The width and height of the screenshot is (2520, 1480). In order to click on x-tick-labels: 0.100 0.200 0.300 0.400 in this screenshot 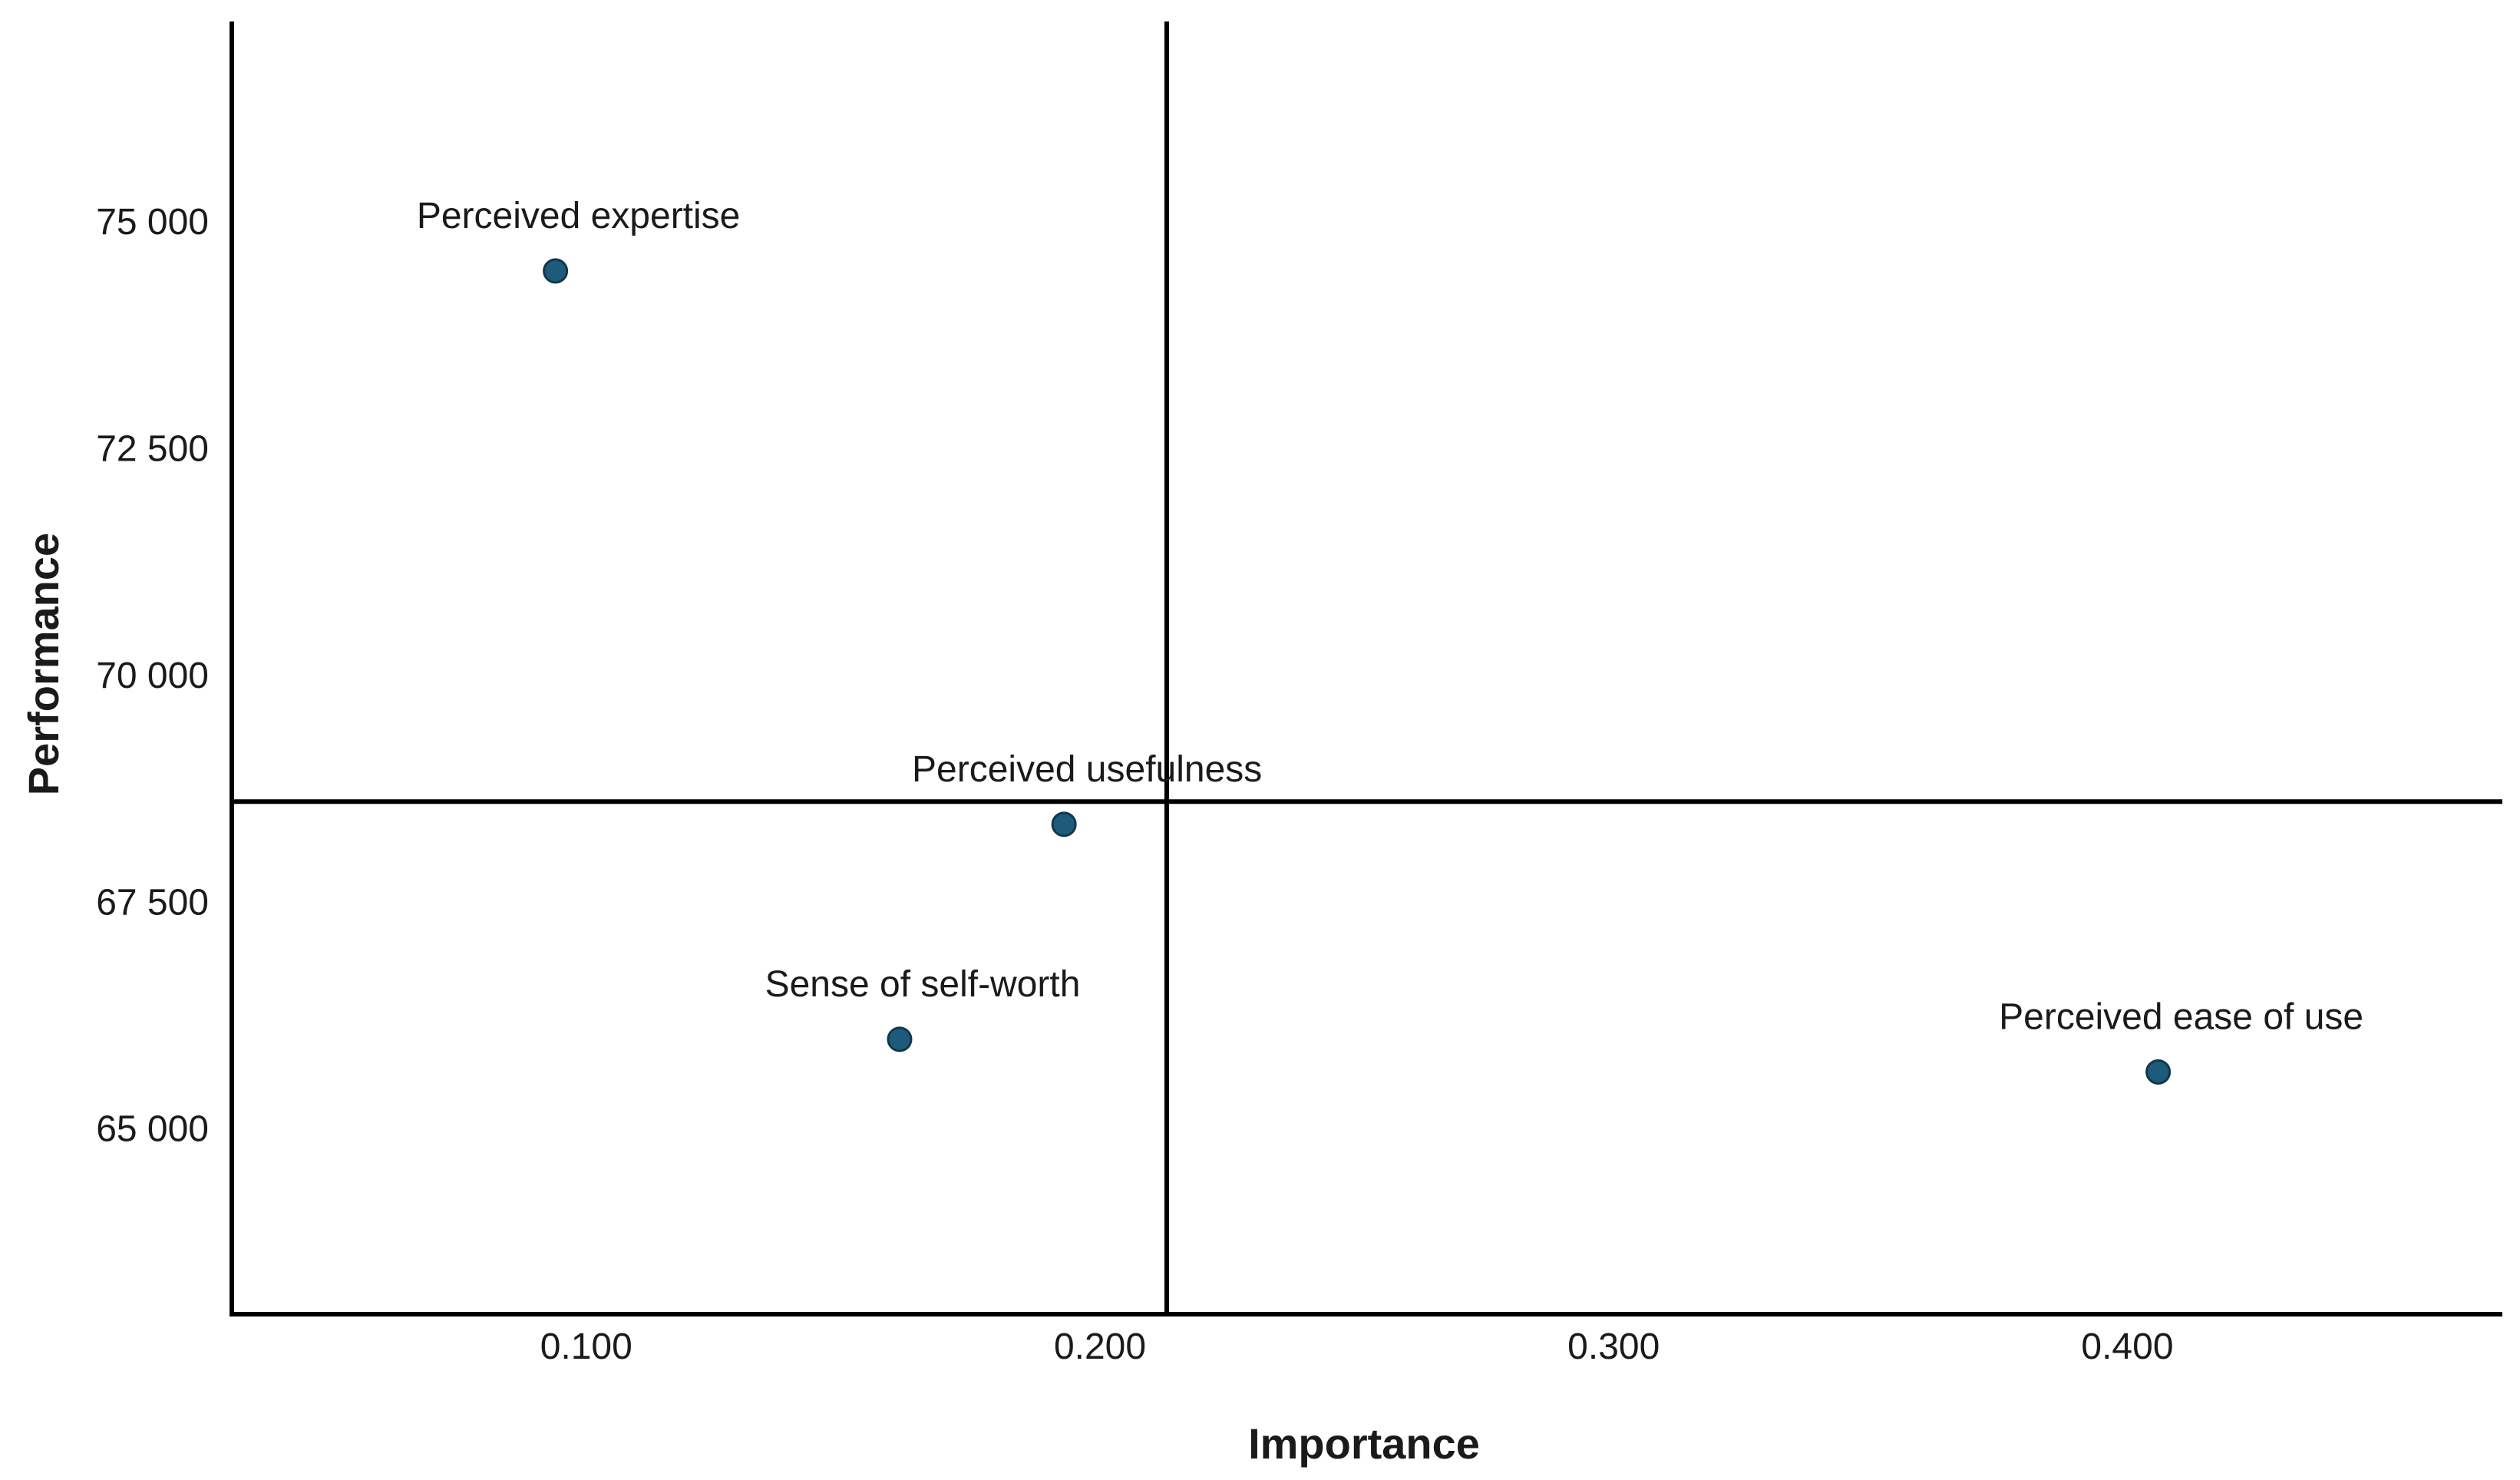, I will do `click(1357, 1347)`.